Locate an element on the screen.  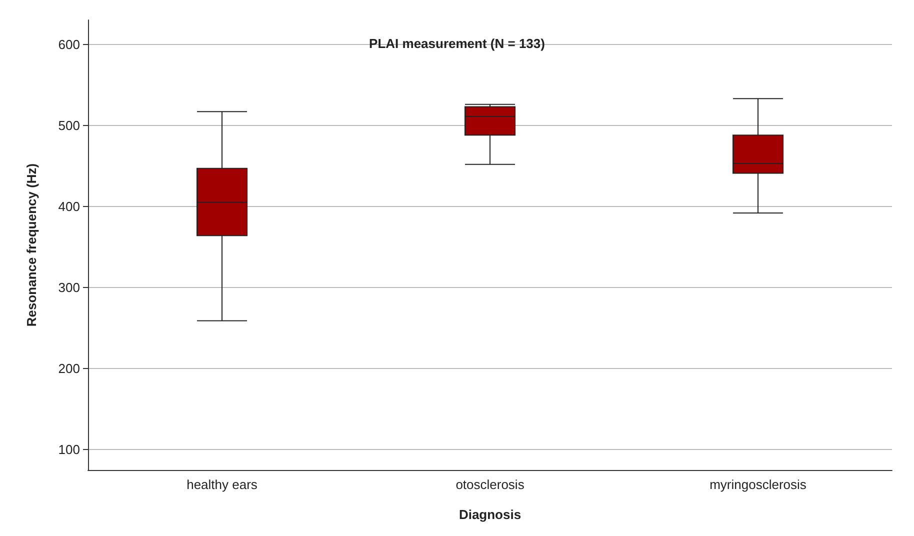
x-tick-label: otosclerosis is located at coordinates (490, 484).